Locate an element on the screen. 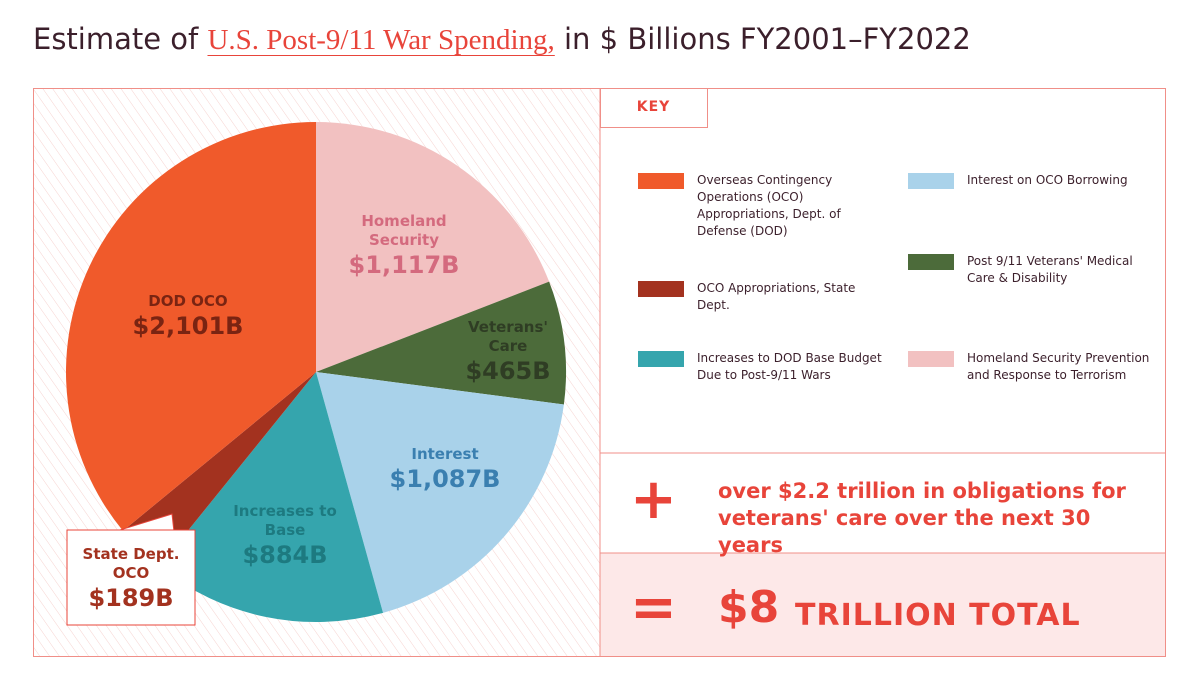  slice-label: Increases to Base $884B is located at coordinates (285, 536).